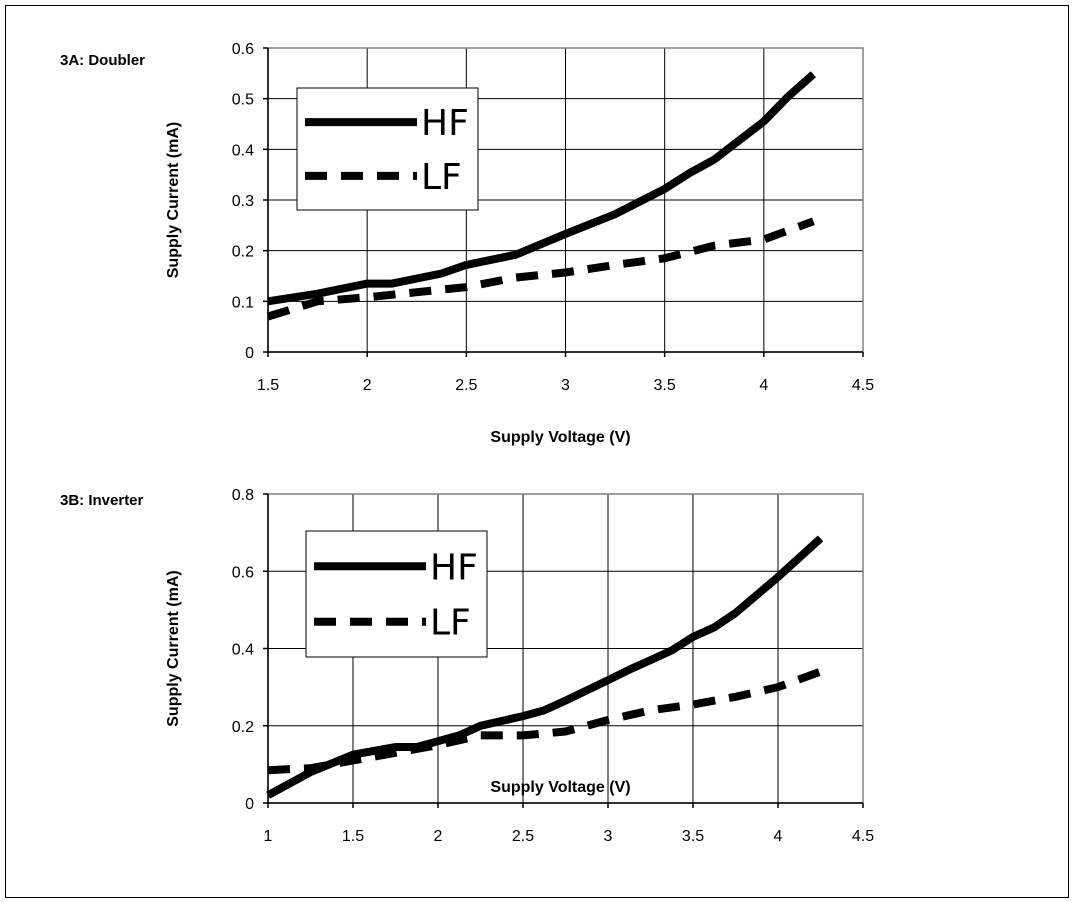  I want to click on x-tick-label: 1, so click(268, 836).